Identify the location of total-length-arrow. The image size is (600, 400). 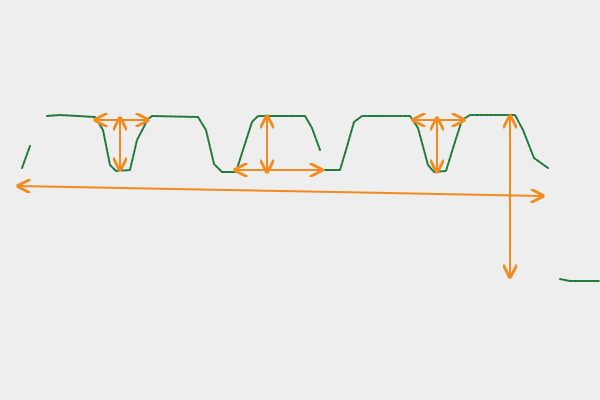
(280, 191).